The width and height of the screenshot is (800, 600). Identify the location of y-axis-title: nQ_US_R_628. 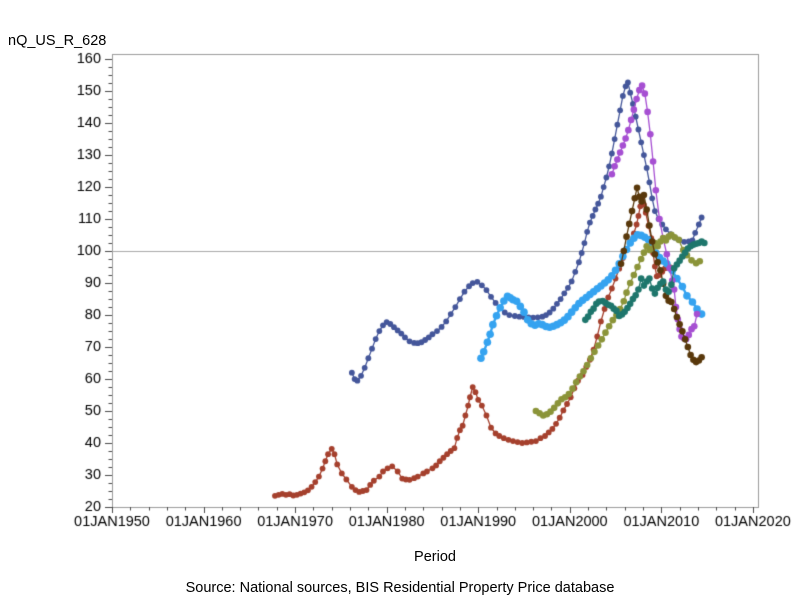
(57, 41).